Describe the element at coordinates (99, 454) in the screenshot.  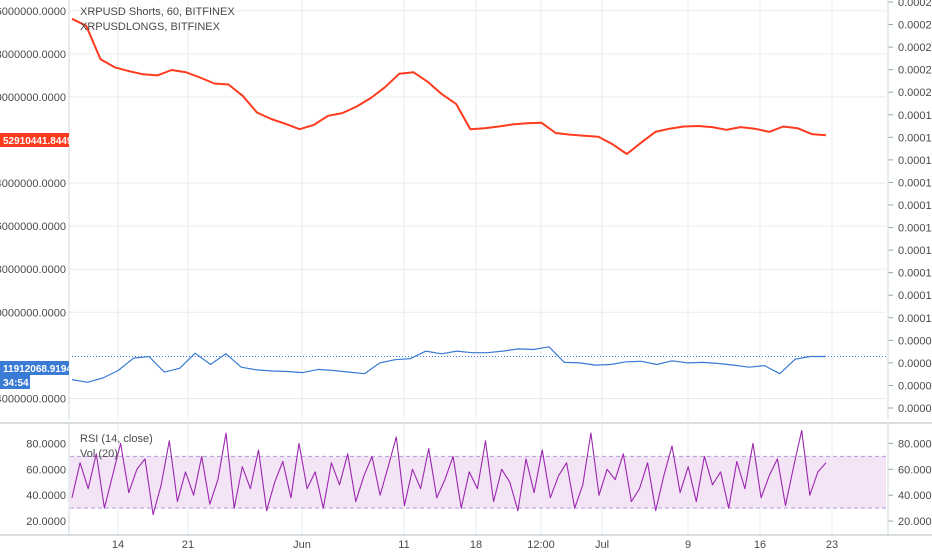
I see `legend-vol: Vol (20)` at that location.